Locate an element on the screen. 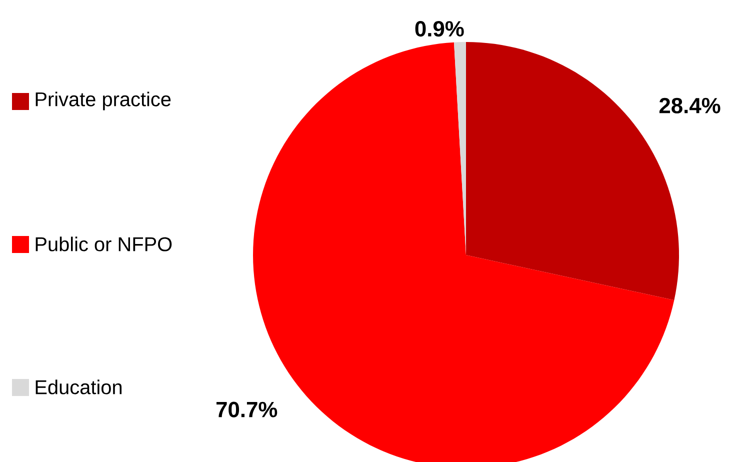 The width and height of the screenshot is (743, 462). legend-label: Private practice is located at coordinates (103, 101).